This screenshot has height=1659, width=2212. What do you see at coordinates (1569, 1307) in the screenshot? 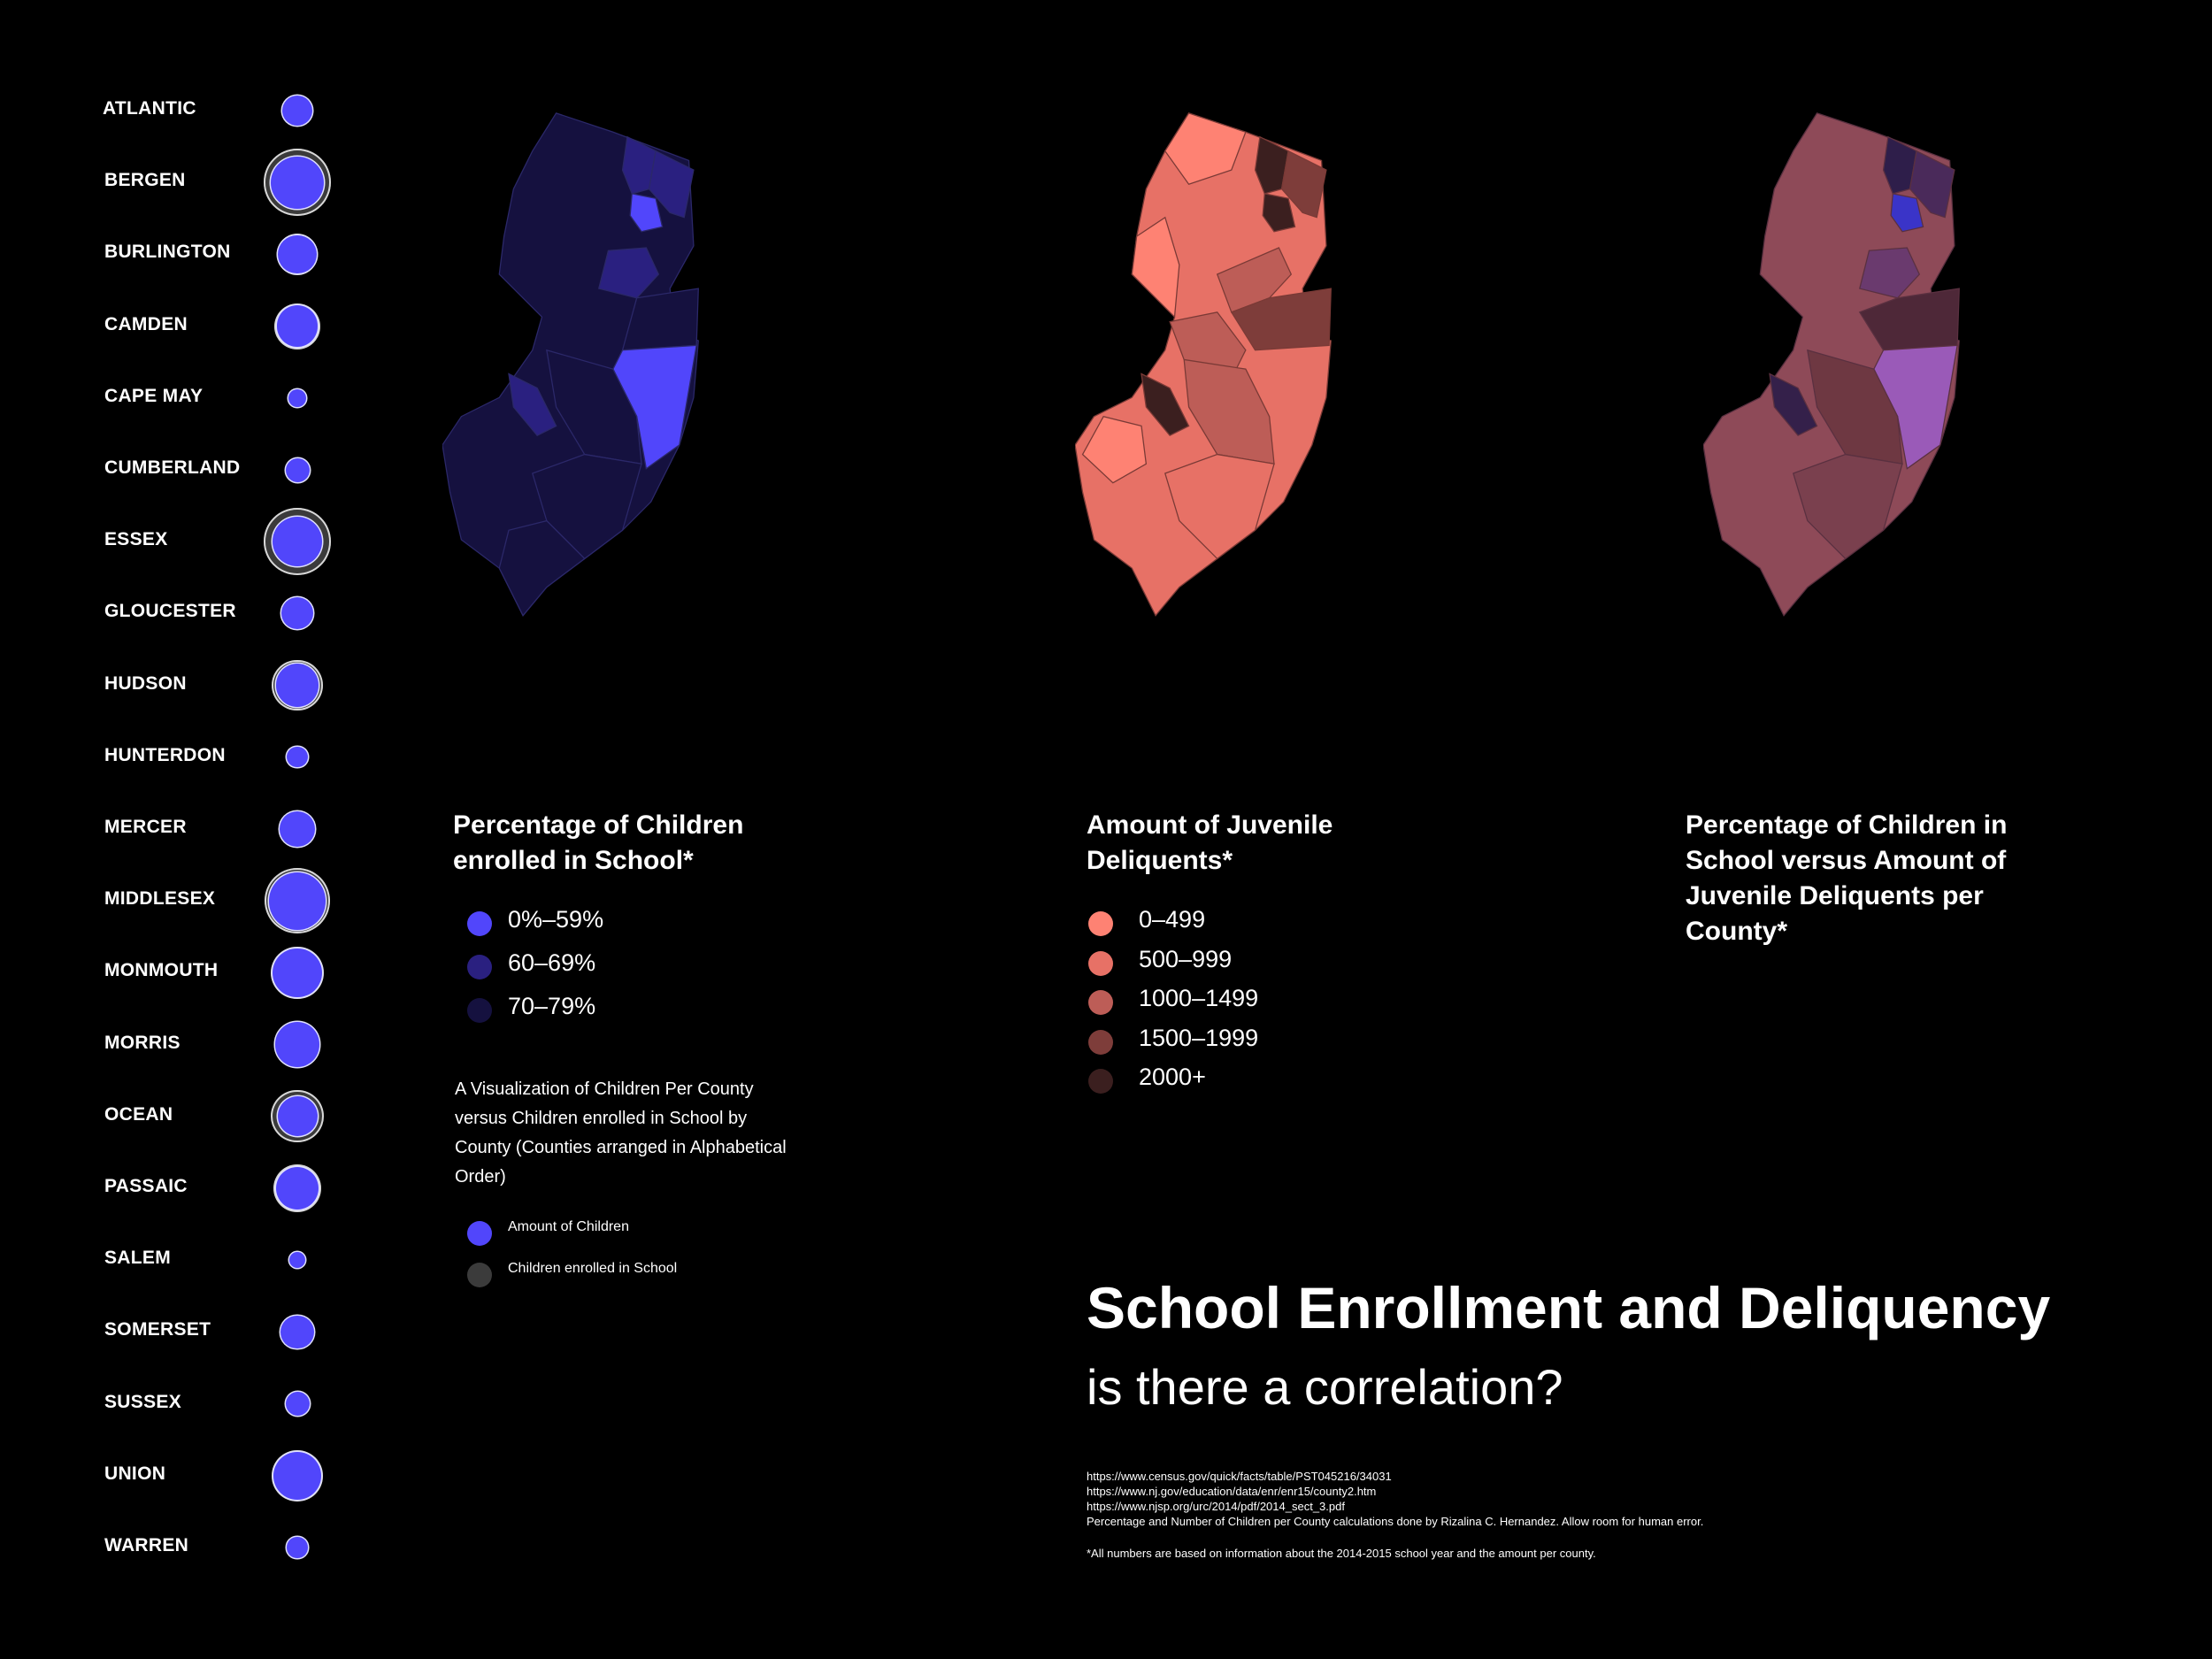
I see `main-title: School Enrollment and Deliquency` at bounding box center [1569, 1307].